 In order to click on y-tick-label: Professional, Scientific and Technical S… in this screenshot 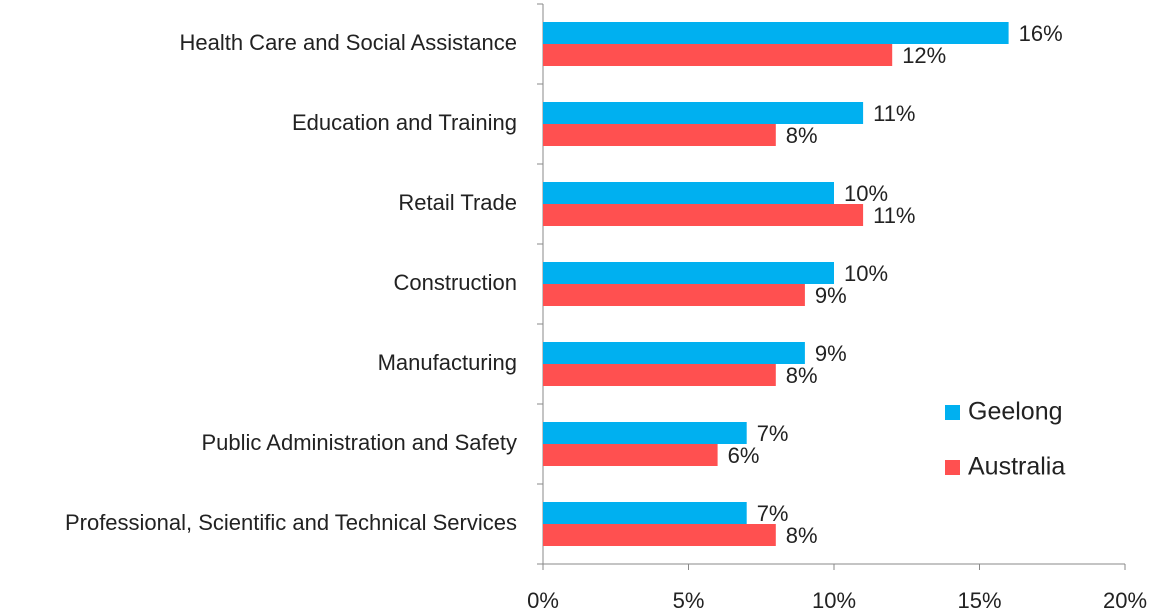, I will do `click(291, 522)`.